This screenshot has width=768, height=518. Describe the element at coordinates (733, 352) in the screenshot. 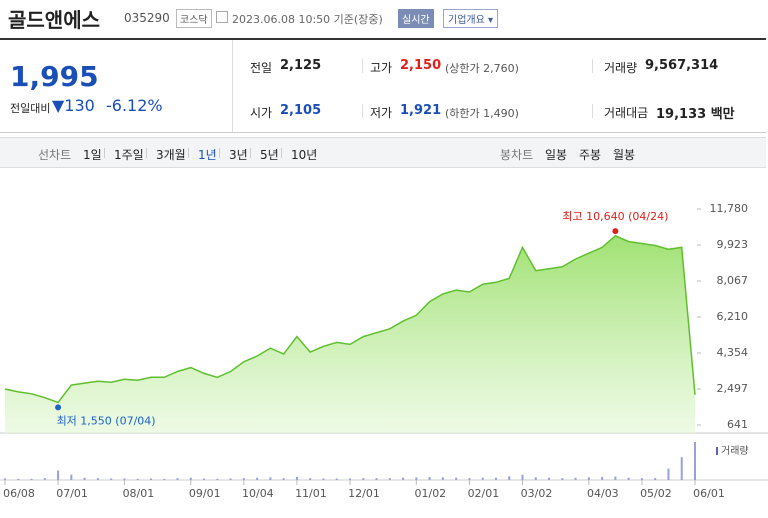

I see `y-tick-label: 4,354` at that location.